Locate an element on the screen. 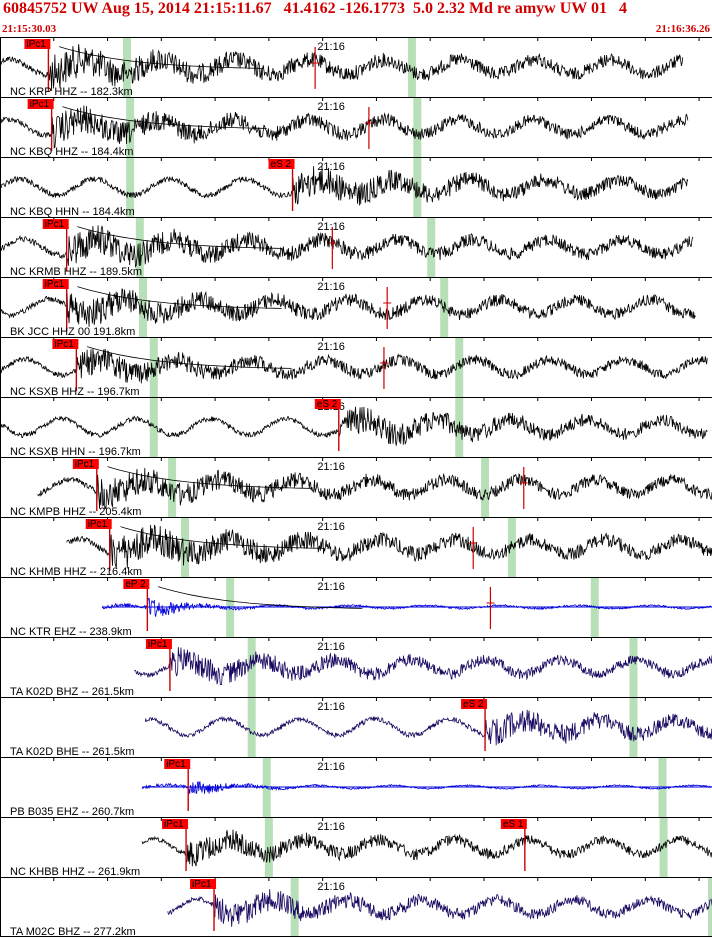 Image resolution: width=712 pixels, height=938 pixels. trace-row: 21:16 eP 2 NC KTR EHZ -- 238.9km is located at coordinates (356, 607).